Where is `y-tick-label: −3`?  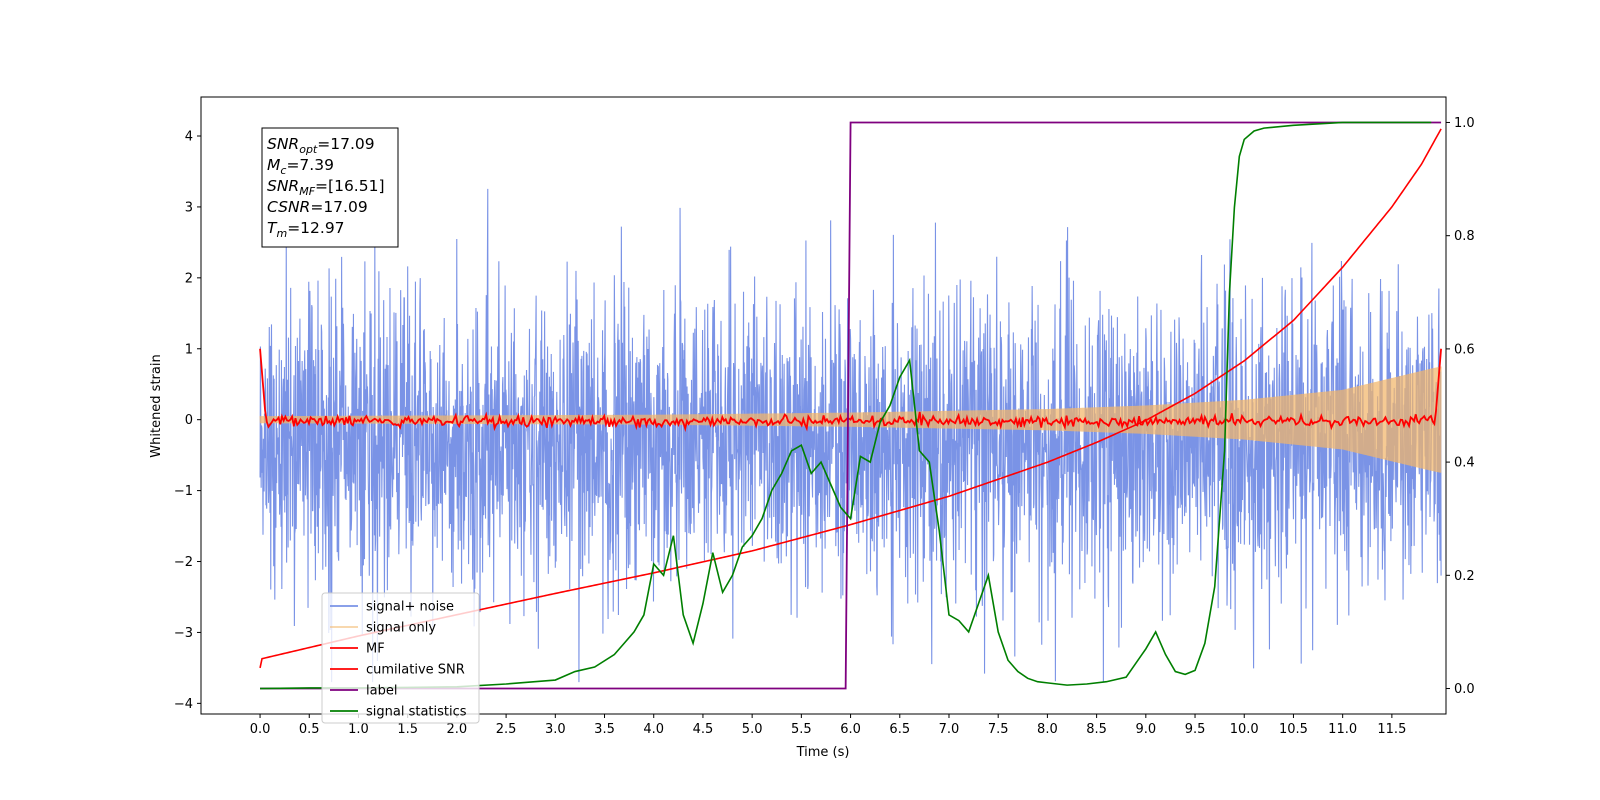
y-tick-label: −3 is located at coordinates (183, 633).